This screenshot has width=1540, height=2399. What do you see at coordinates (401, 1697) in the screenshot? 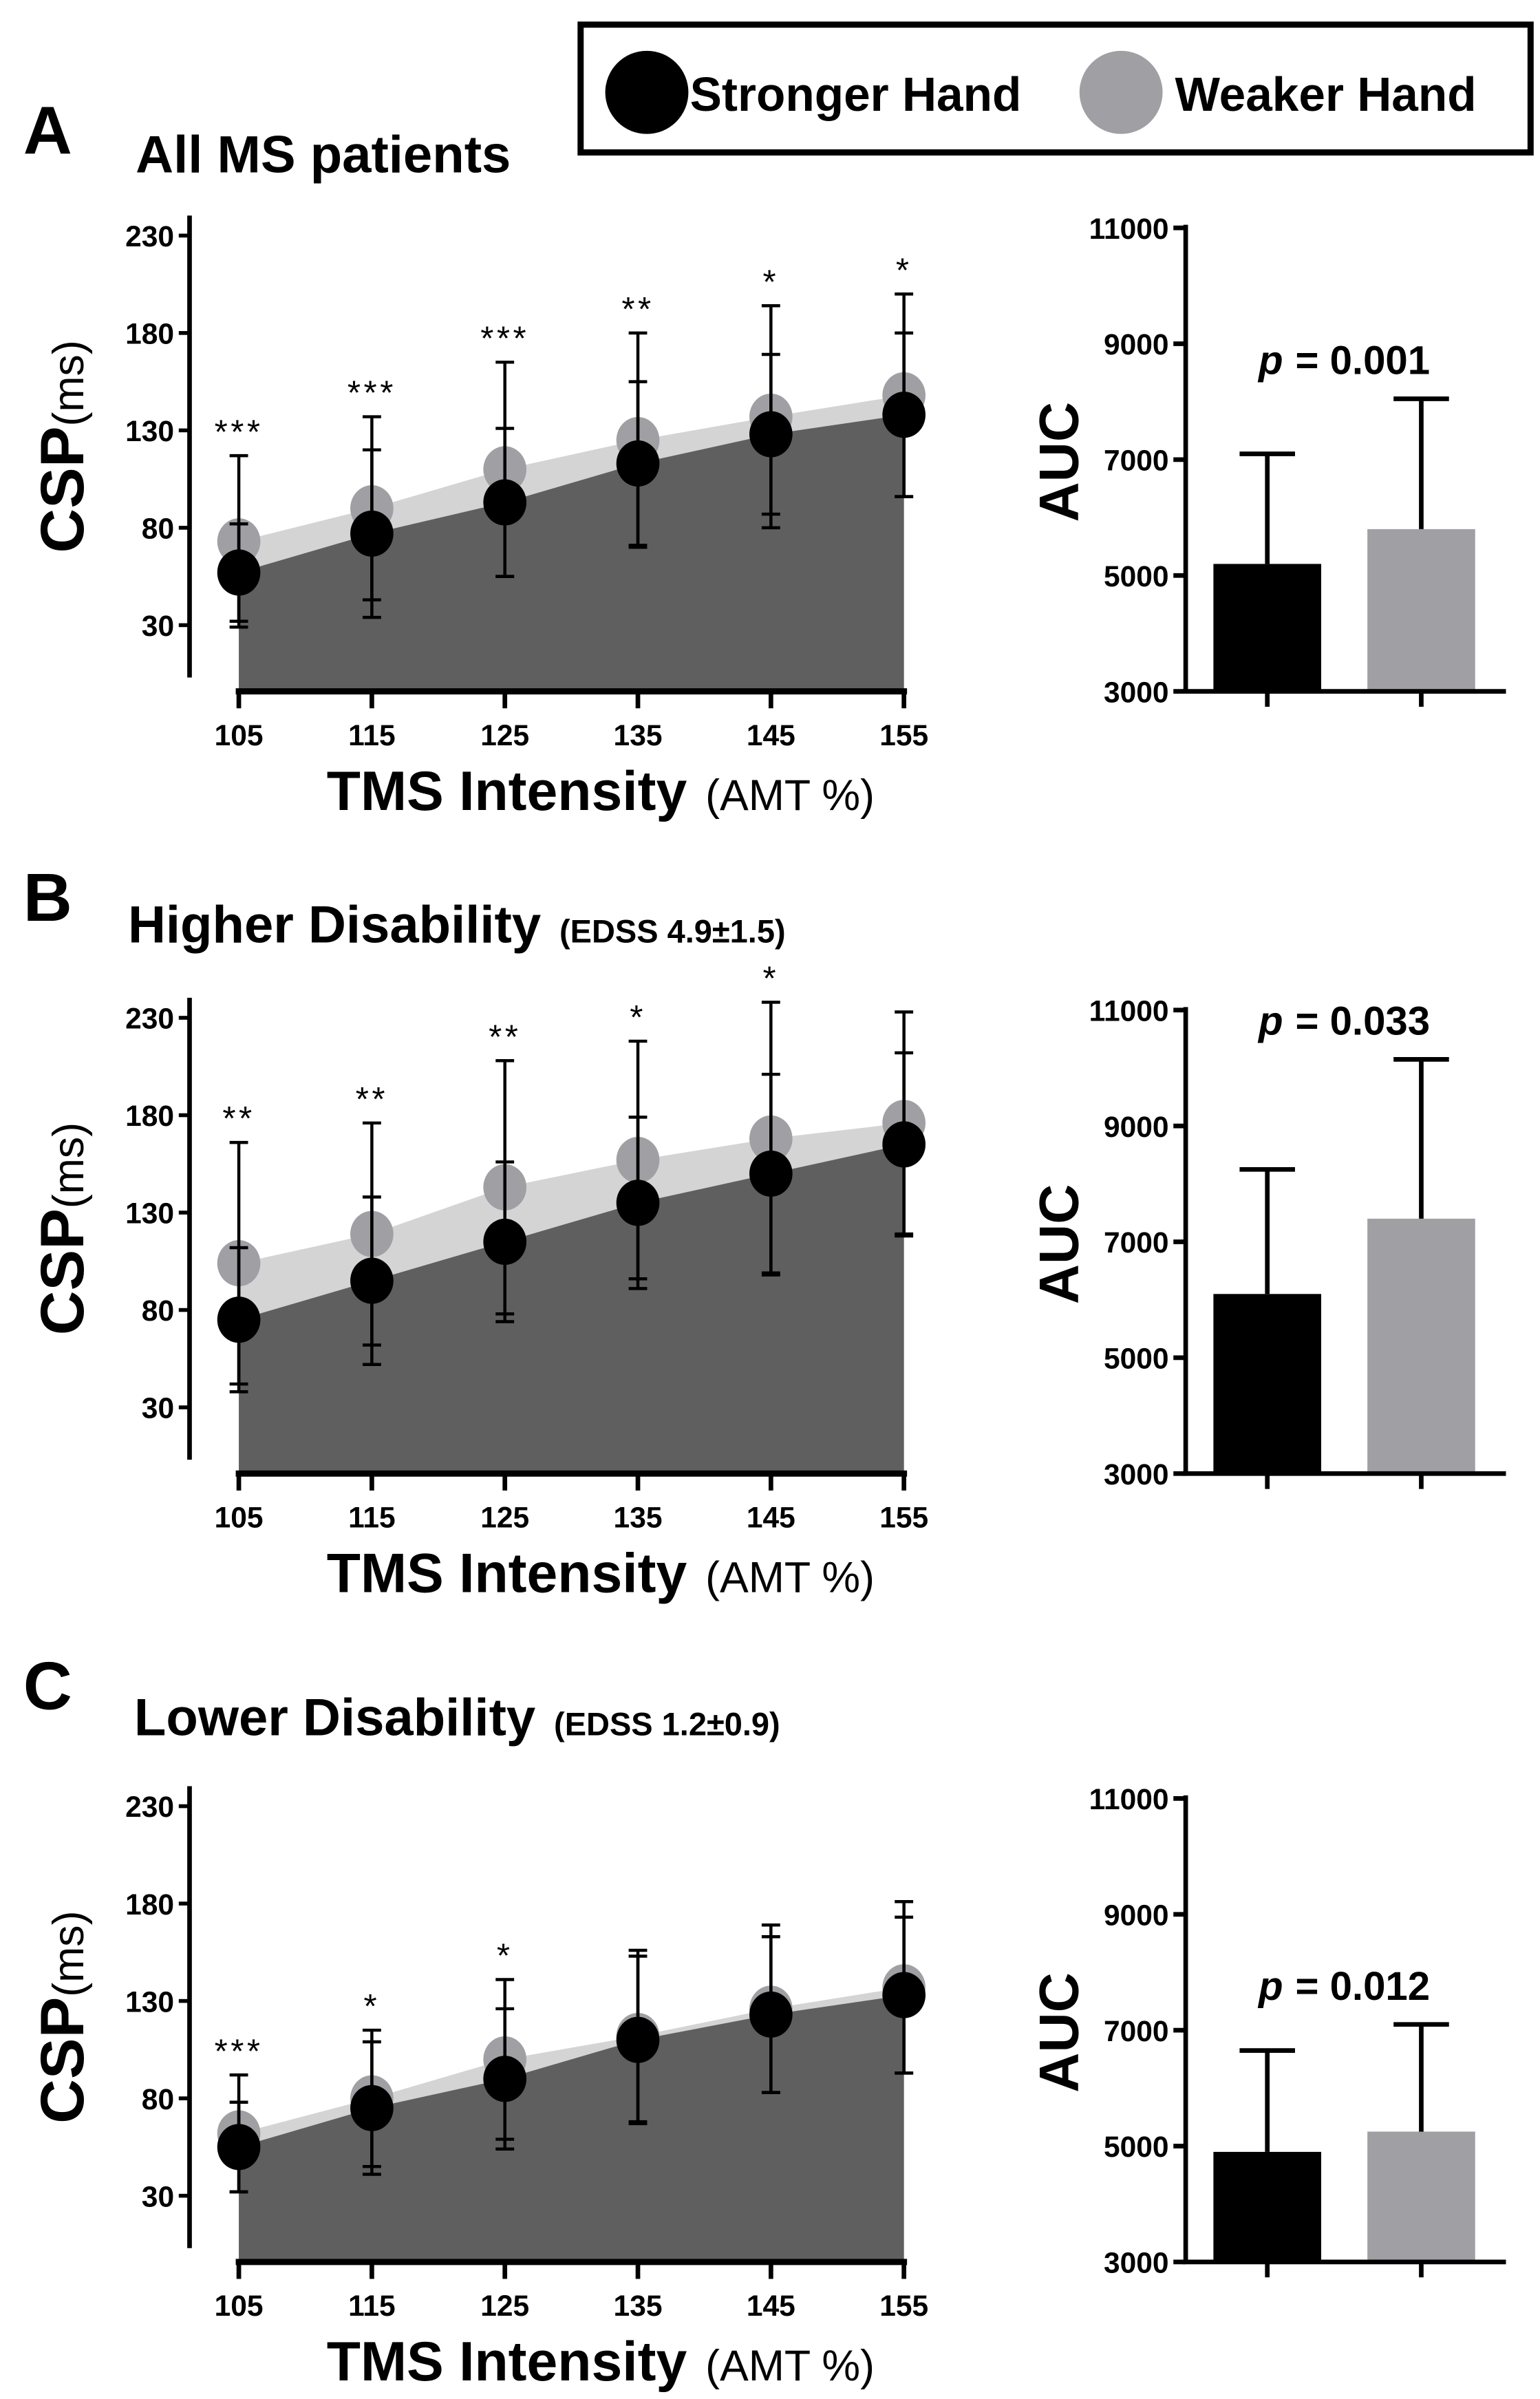
I see `panel-c: C Lower Disability (EDSS 1.2±0.9)` at bounding box center [401, 1697].